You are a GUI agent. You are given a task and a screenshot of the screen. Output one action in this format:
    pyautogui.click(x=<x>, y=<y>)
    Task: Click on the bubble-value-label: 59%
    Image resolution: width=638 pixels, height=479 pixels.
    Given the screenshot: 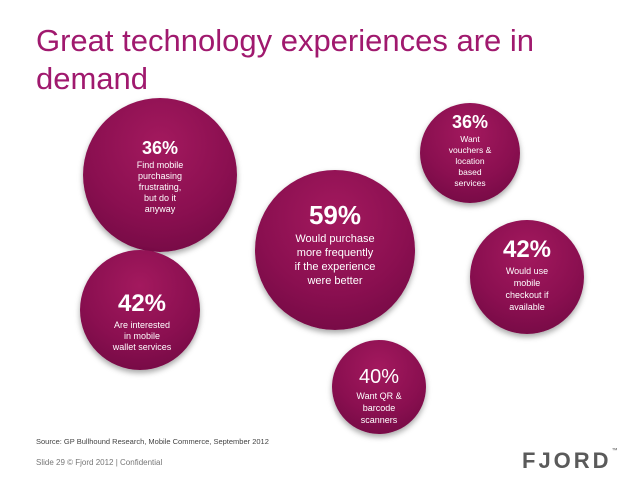 What is the action you would take?
    pyautogui.click(x=335, y=215)
    